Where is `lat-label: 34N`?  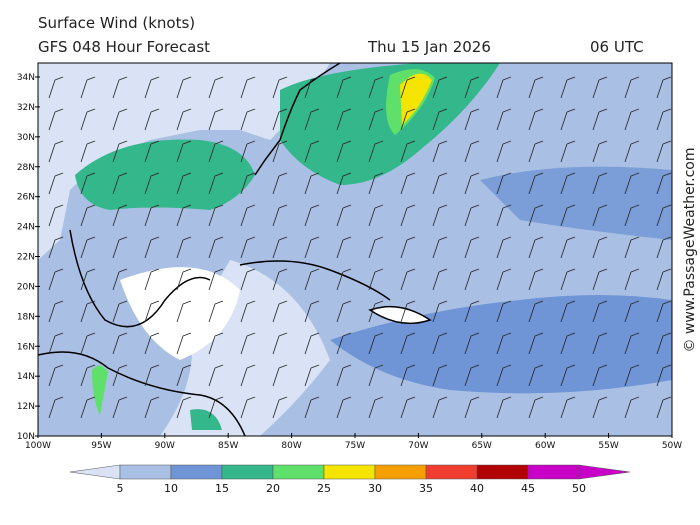
lat-label: 34N is located at coordinates (26, 78).